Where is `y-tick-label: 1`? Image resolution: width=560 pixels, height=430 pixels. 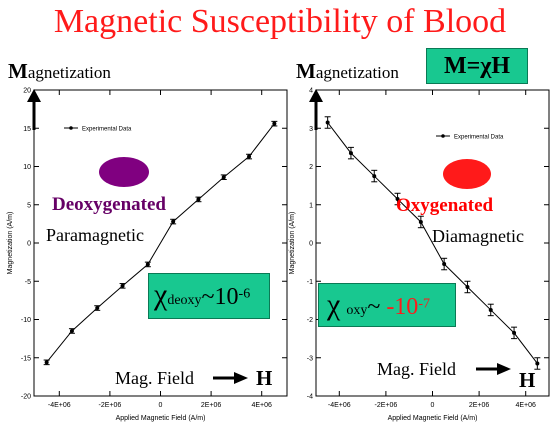 y-tick-label: 1 is located at coordinates (311, 205).